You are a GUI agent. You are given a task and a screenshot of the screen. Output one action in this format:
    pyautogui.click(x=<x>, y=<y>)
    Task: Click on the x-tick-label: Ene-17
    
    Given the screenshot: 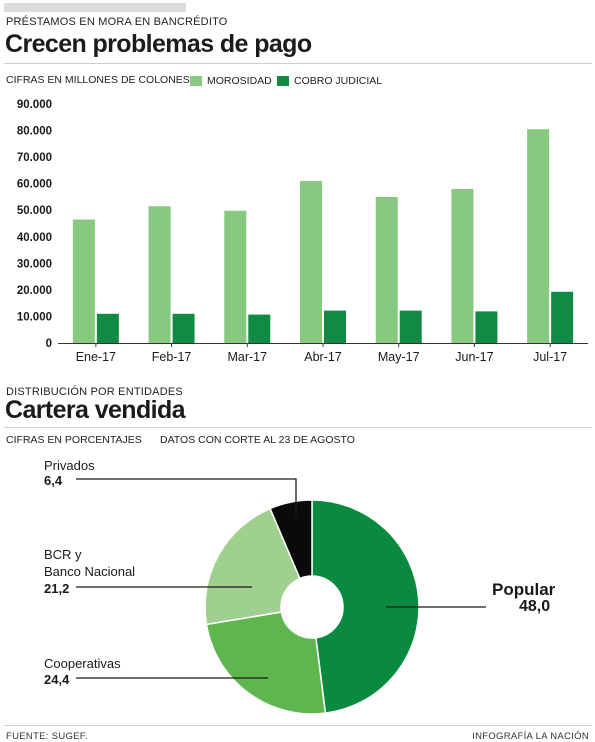 What is the action you would take?
    pyautogui.click(x=96, y=357)
    